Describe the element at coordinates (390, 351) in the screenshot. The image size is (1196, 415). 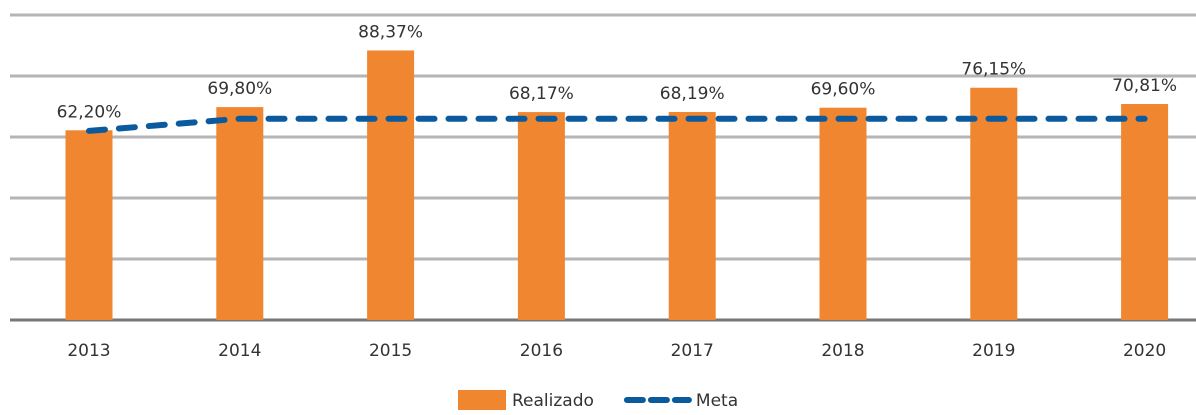
I see `x-tick-label: 2015` at that location.